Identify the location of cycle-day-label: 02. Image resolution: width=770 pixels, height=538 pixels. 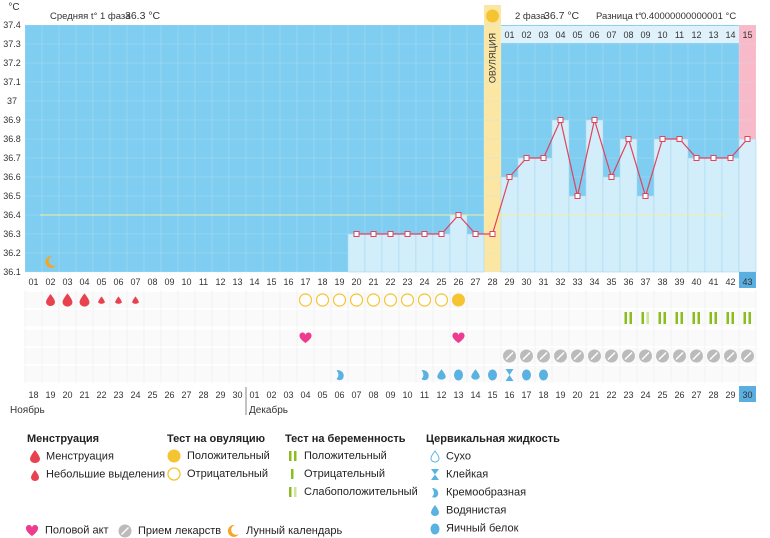
(50, 282).